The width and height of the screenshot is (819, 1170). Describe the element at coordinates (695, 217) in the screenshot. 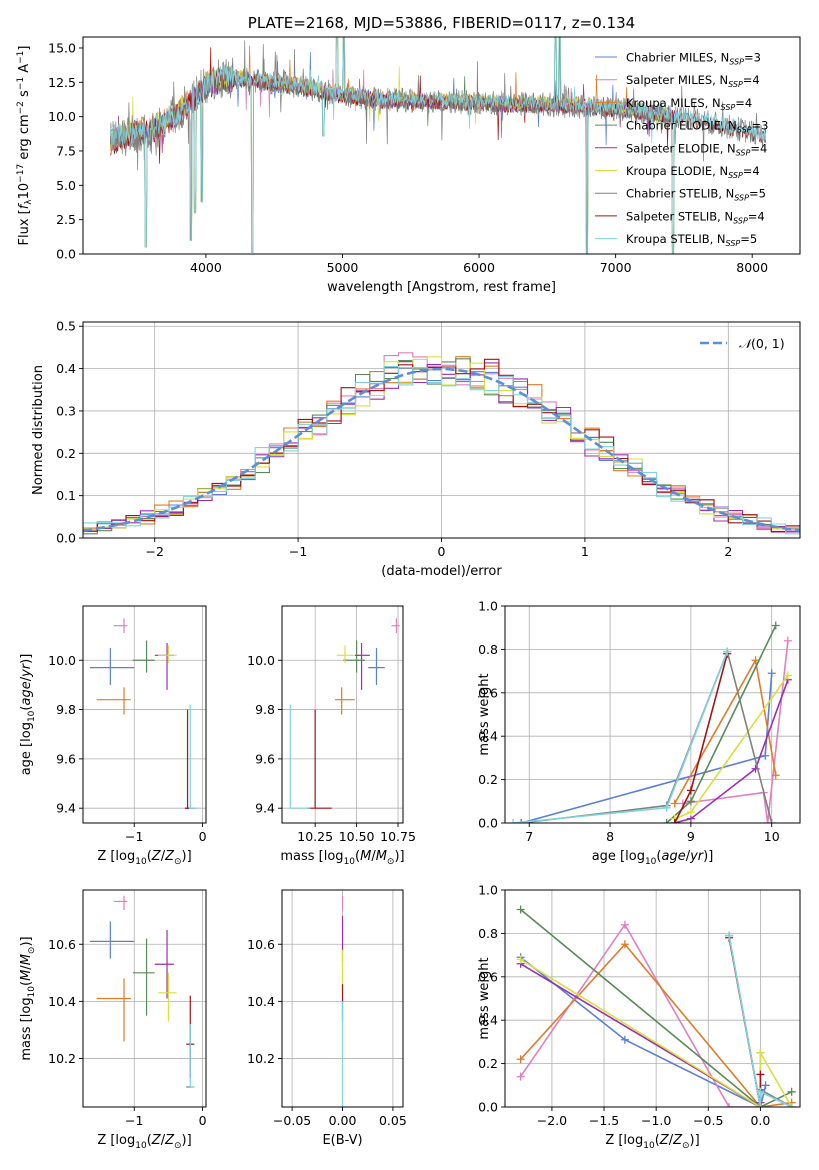

I see `legend-label-salpeter_stelib: Salpeter STELIB, NSSP=4` at that location.